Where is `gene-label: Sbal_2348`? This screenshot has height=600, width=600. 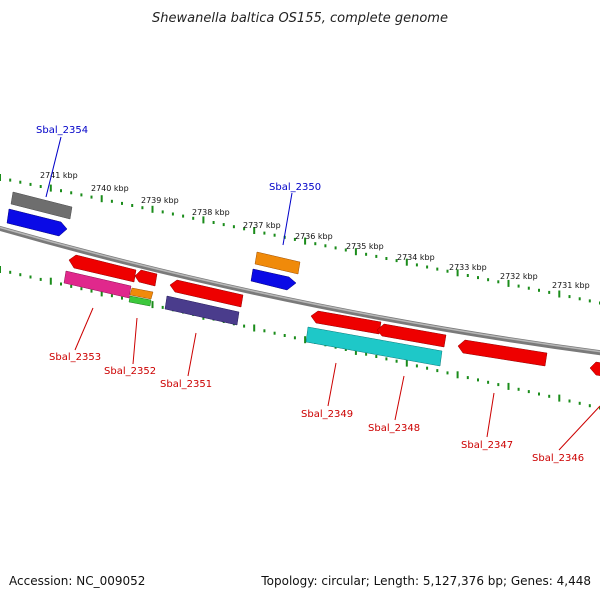
gene-label: Sbal_2348 is located at coordinates (394, 428).